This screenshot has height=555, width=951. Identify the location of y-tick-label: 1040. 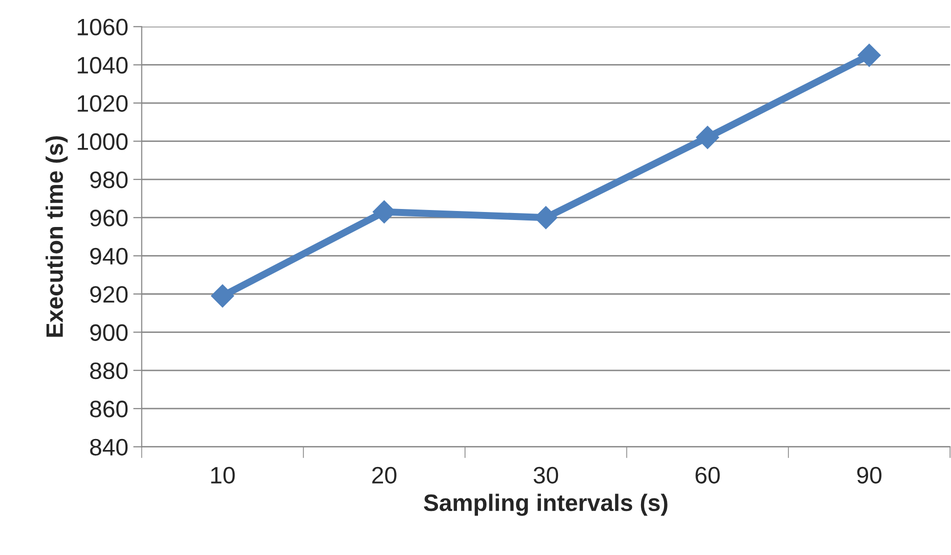
(103, 65).